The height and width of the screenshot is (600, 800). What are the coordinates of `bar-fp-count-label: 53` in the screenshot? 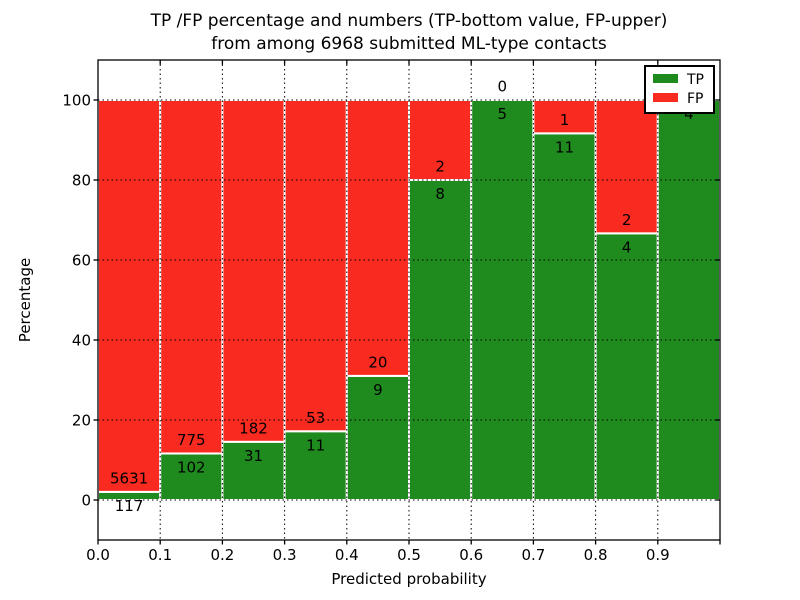 It's located at (315, 418).